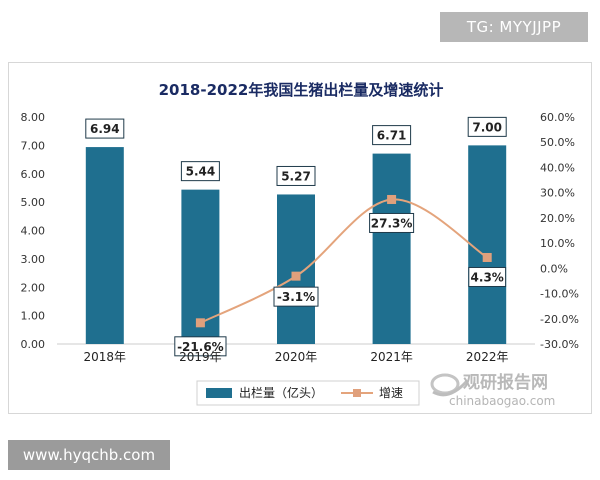 The height and width of the screenshot is (480, 600). What do you see at coordinates (219, 393) in the screenshot?
I see `legend-bar-swatch` at bounding box center [219, 393].